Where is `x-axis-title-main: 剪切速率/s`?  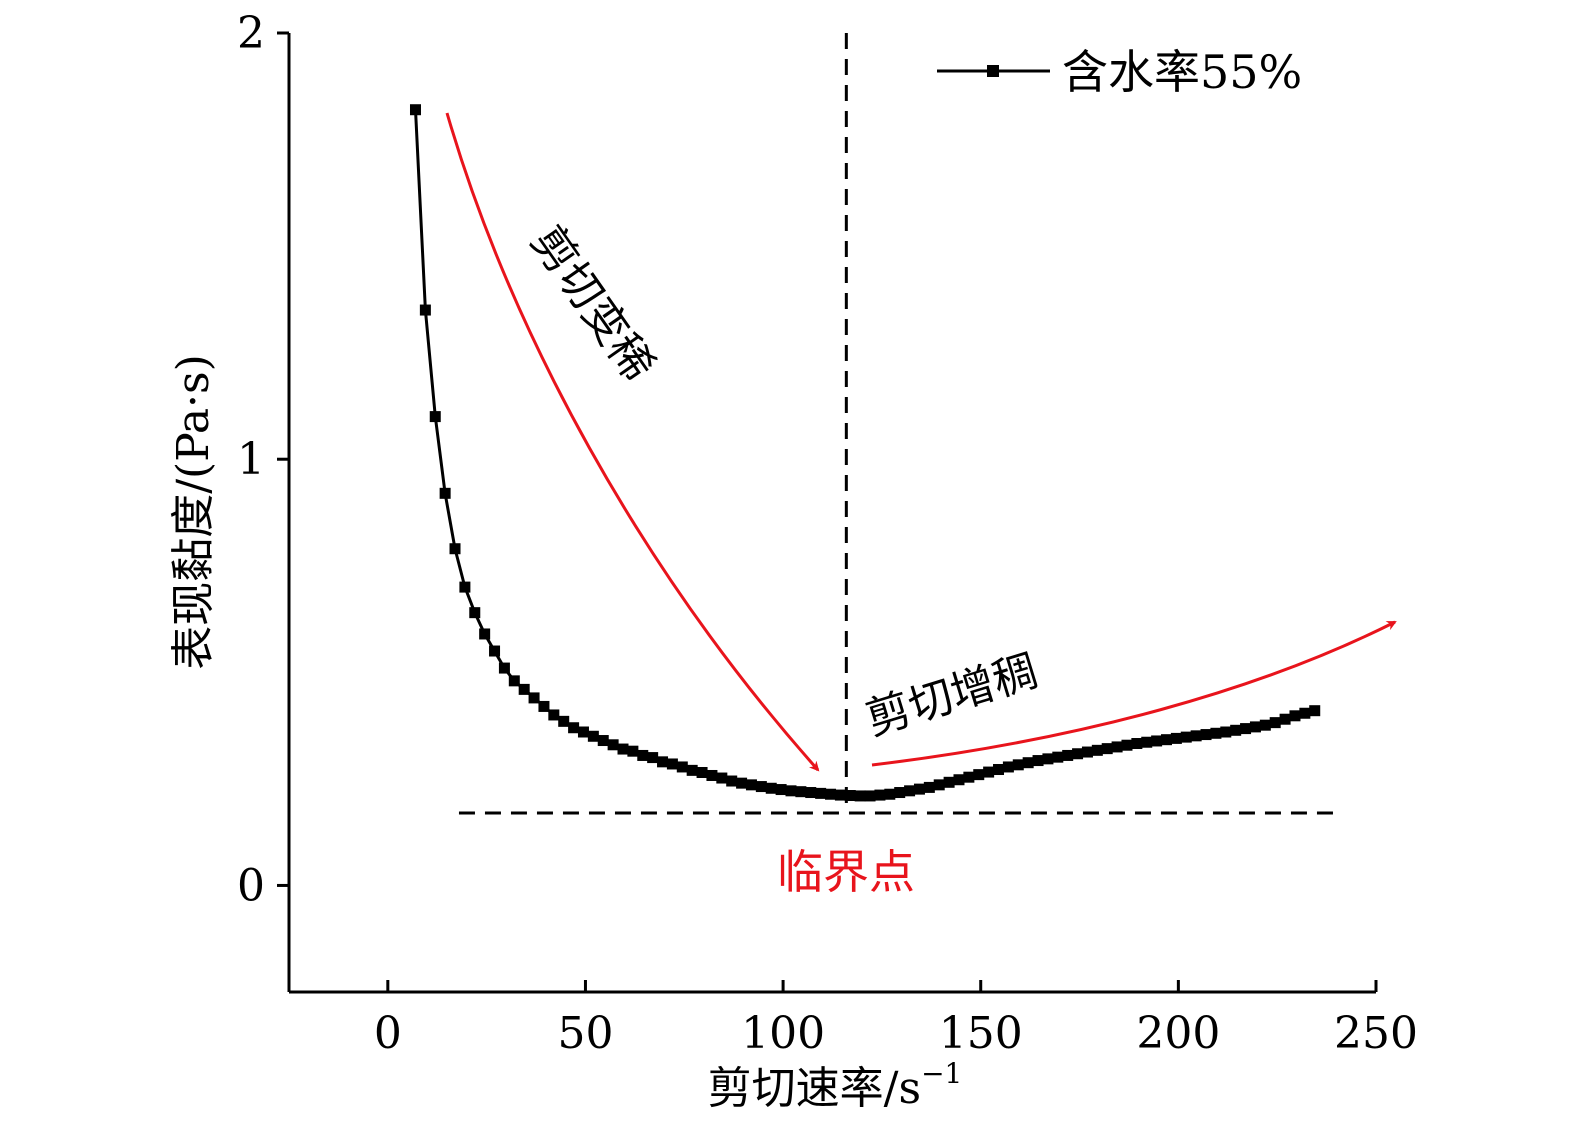 x-axis-title-main: 剪切速率/s is located at coordinates (814, 1088).